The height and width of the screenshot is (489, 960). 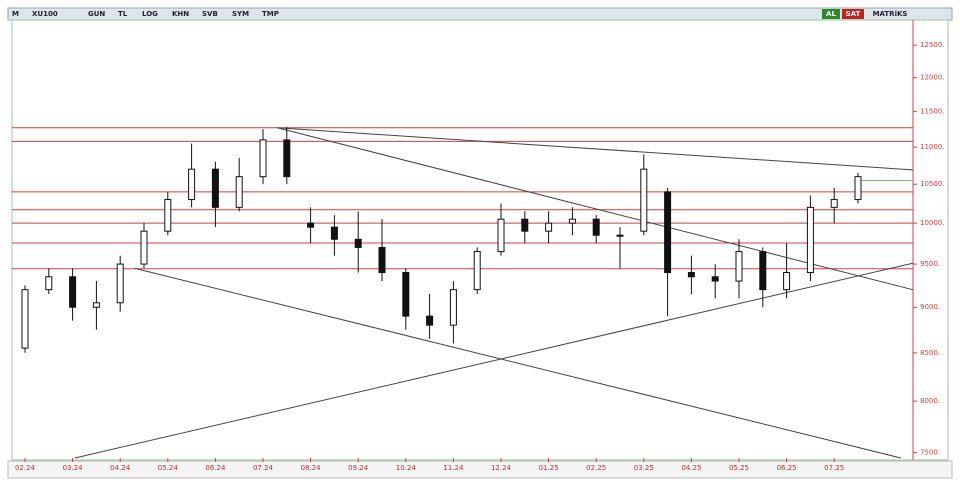 I want to click on x-tick-label: 02.25, so click(x=596, y=468).